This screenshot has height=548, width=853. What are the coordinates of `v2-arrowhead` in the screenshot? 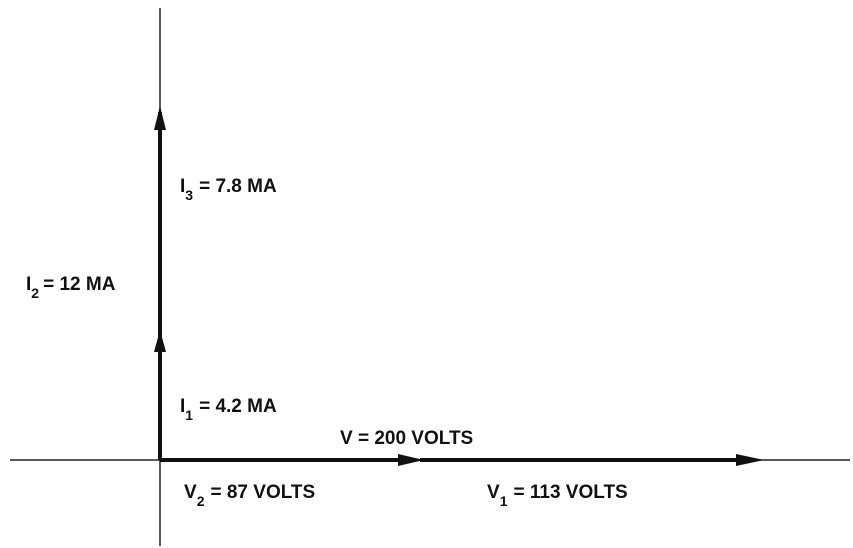 It's located at (411, 460).